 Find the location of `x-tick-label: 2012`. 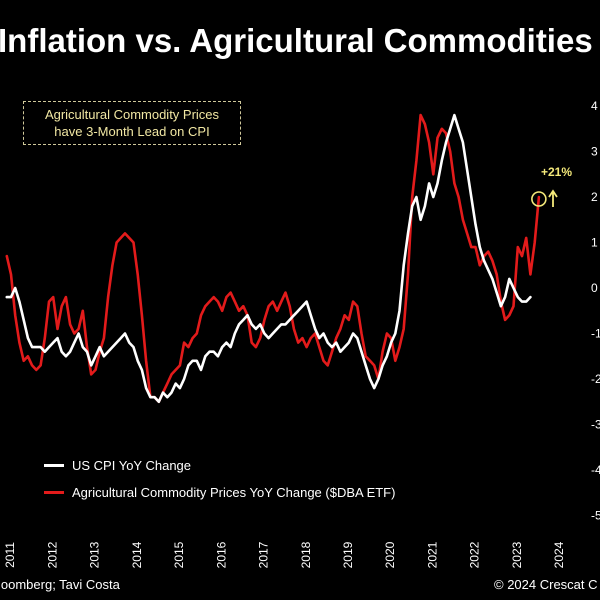

x-tick-label: 2012 is located at coordinates (52, 554).